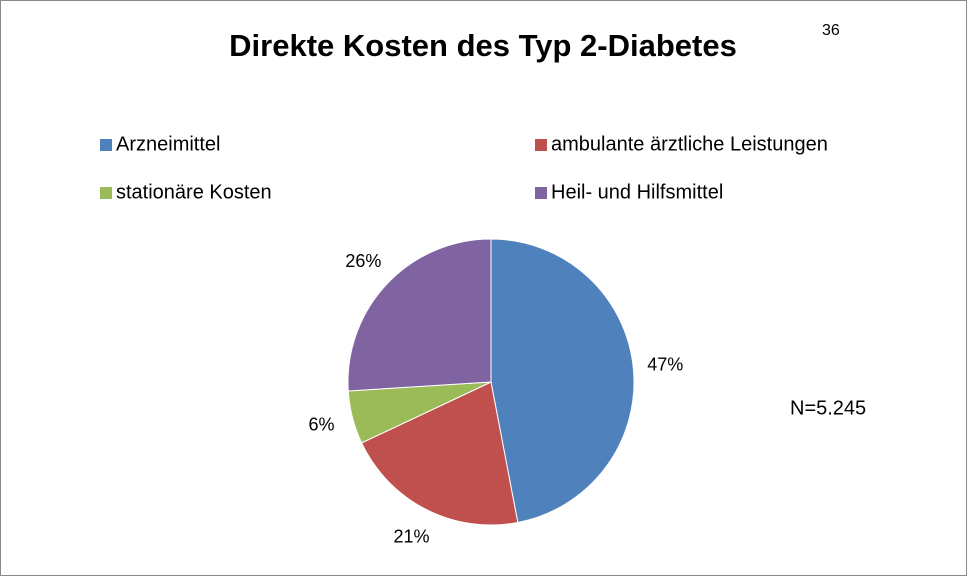 This screenshot has width=967, height=576. I want to click on title-superscript: 36, so click(831, 30).